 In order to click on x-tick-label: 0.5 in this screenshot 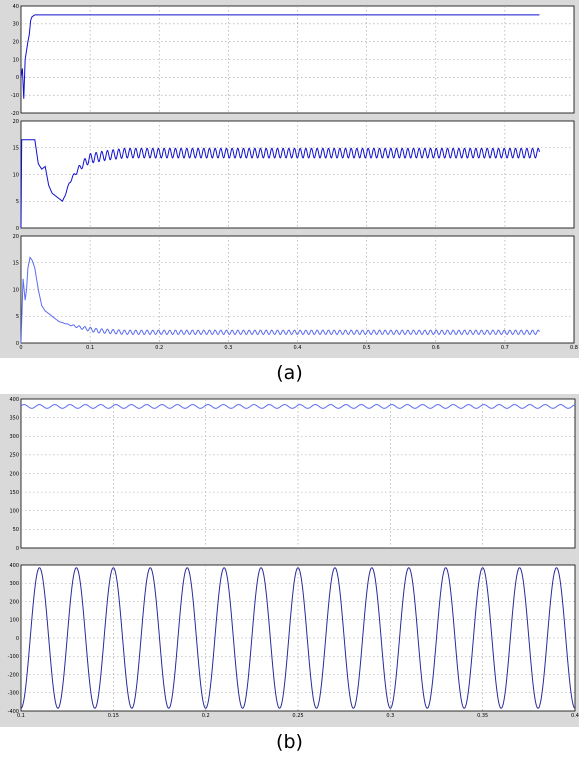, I will do `click(367, 348)`.